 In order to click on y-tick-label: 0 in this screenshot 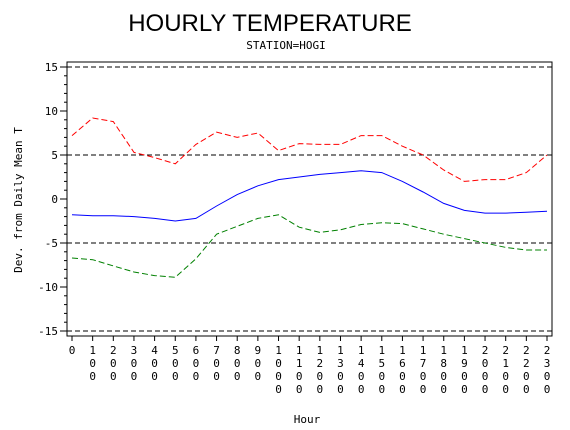, I will do `click(54, 199)`.